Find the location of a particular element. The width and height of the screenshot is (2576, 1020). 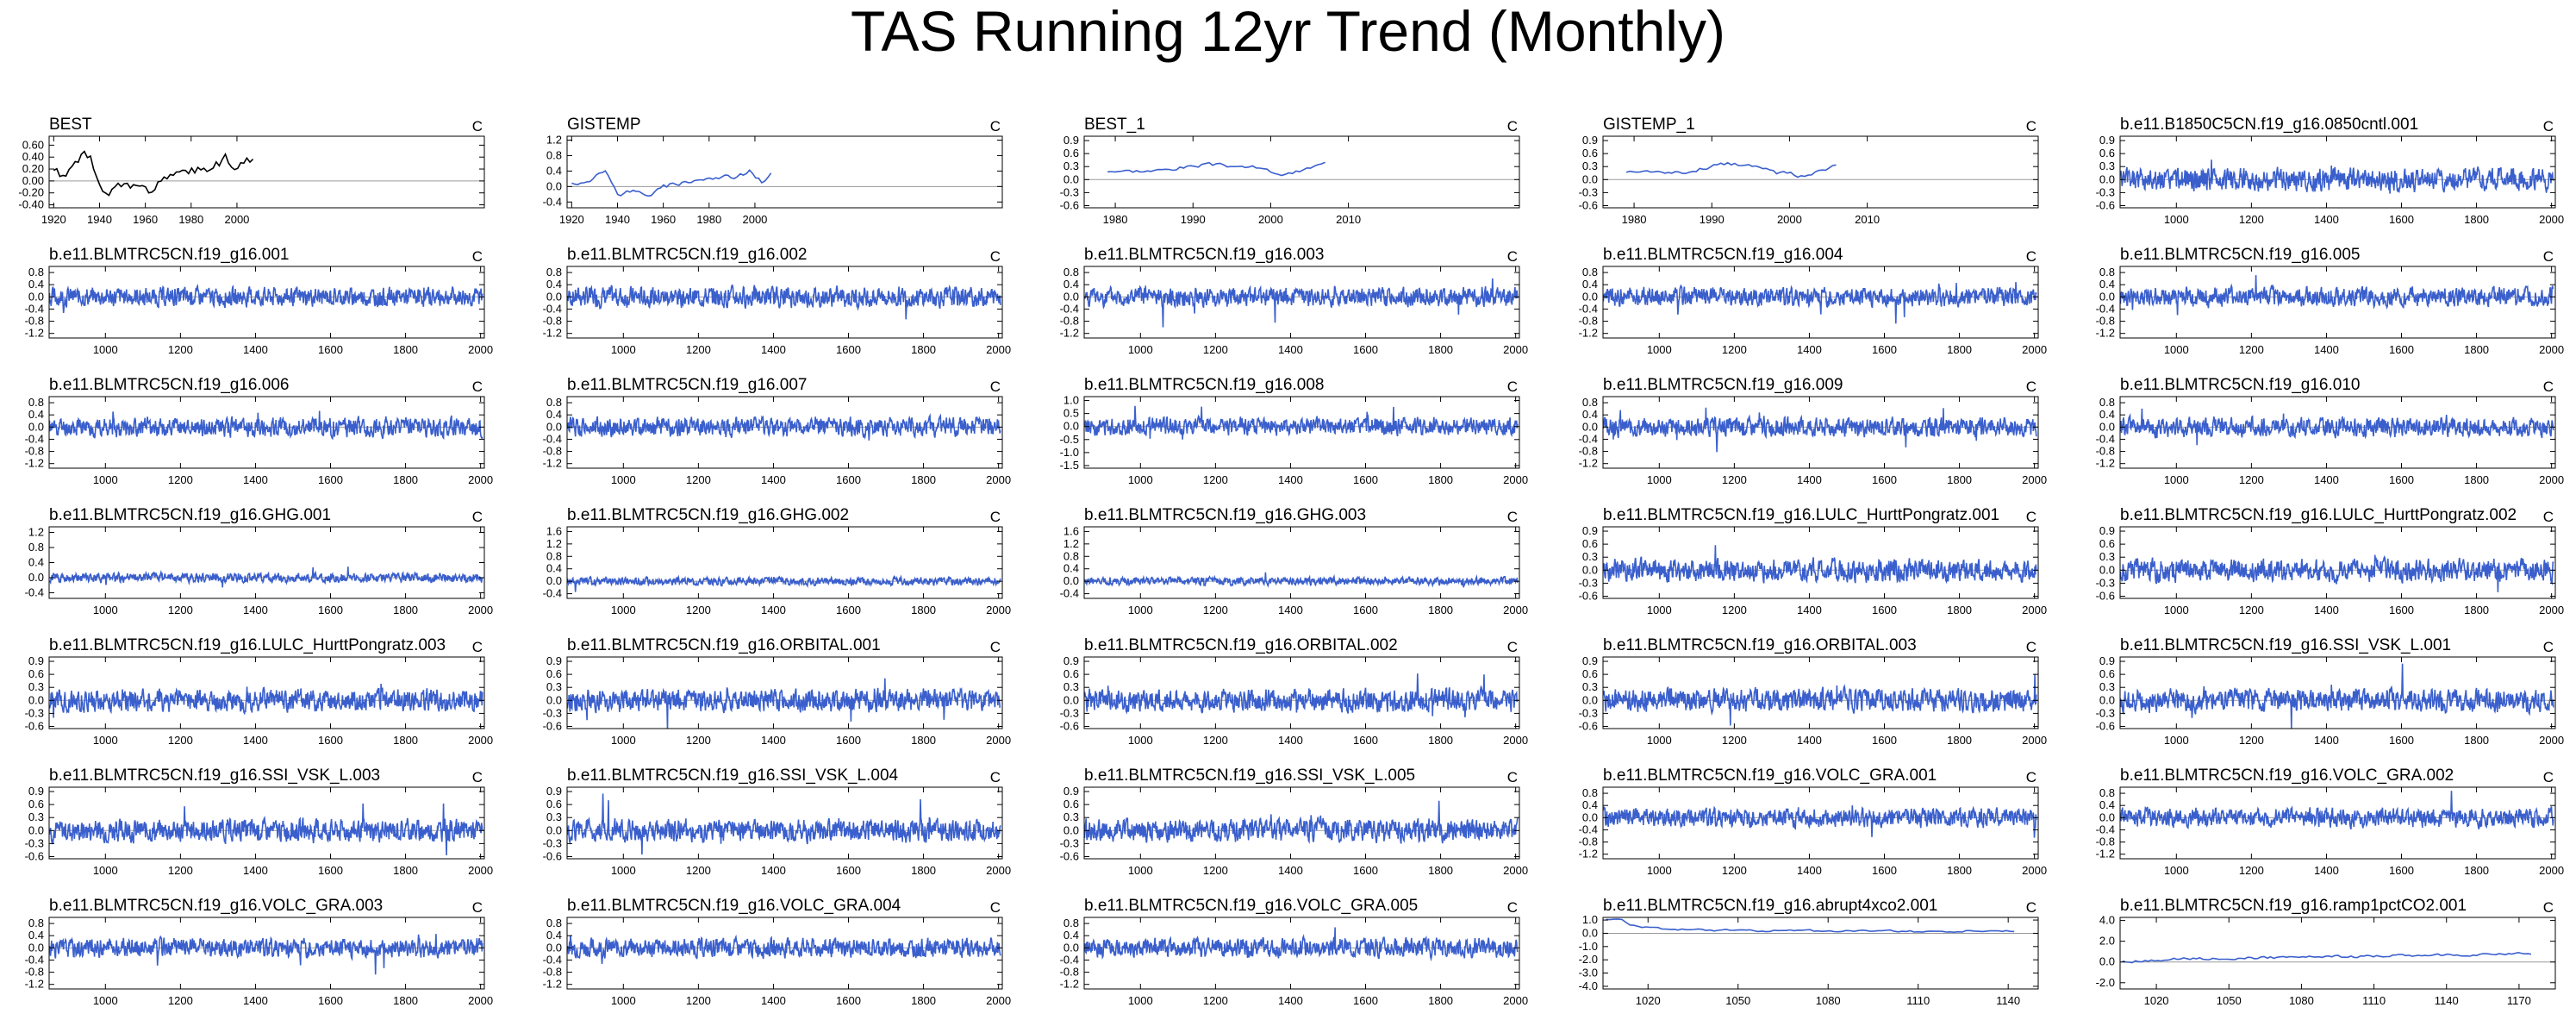

y-tick-label: 1.0 is located at coordinates (1590, 920).